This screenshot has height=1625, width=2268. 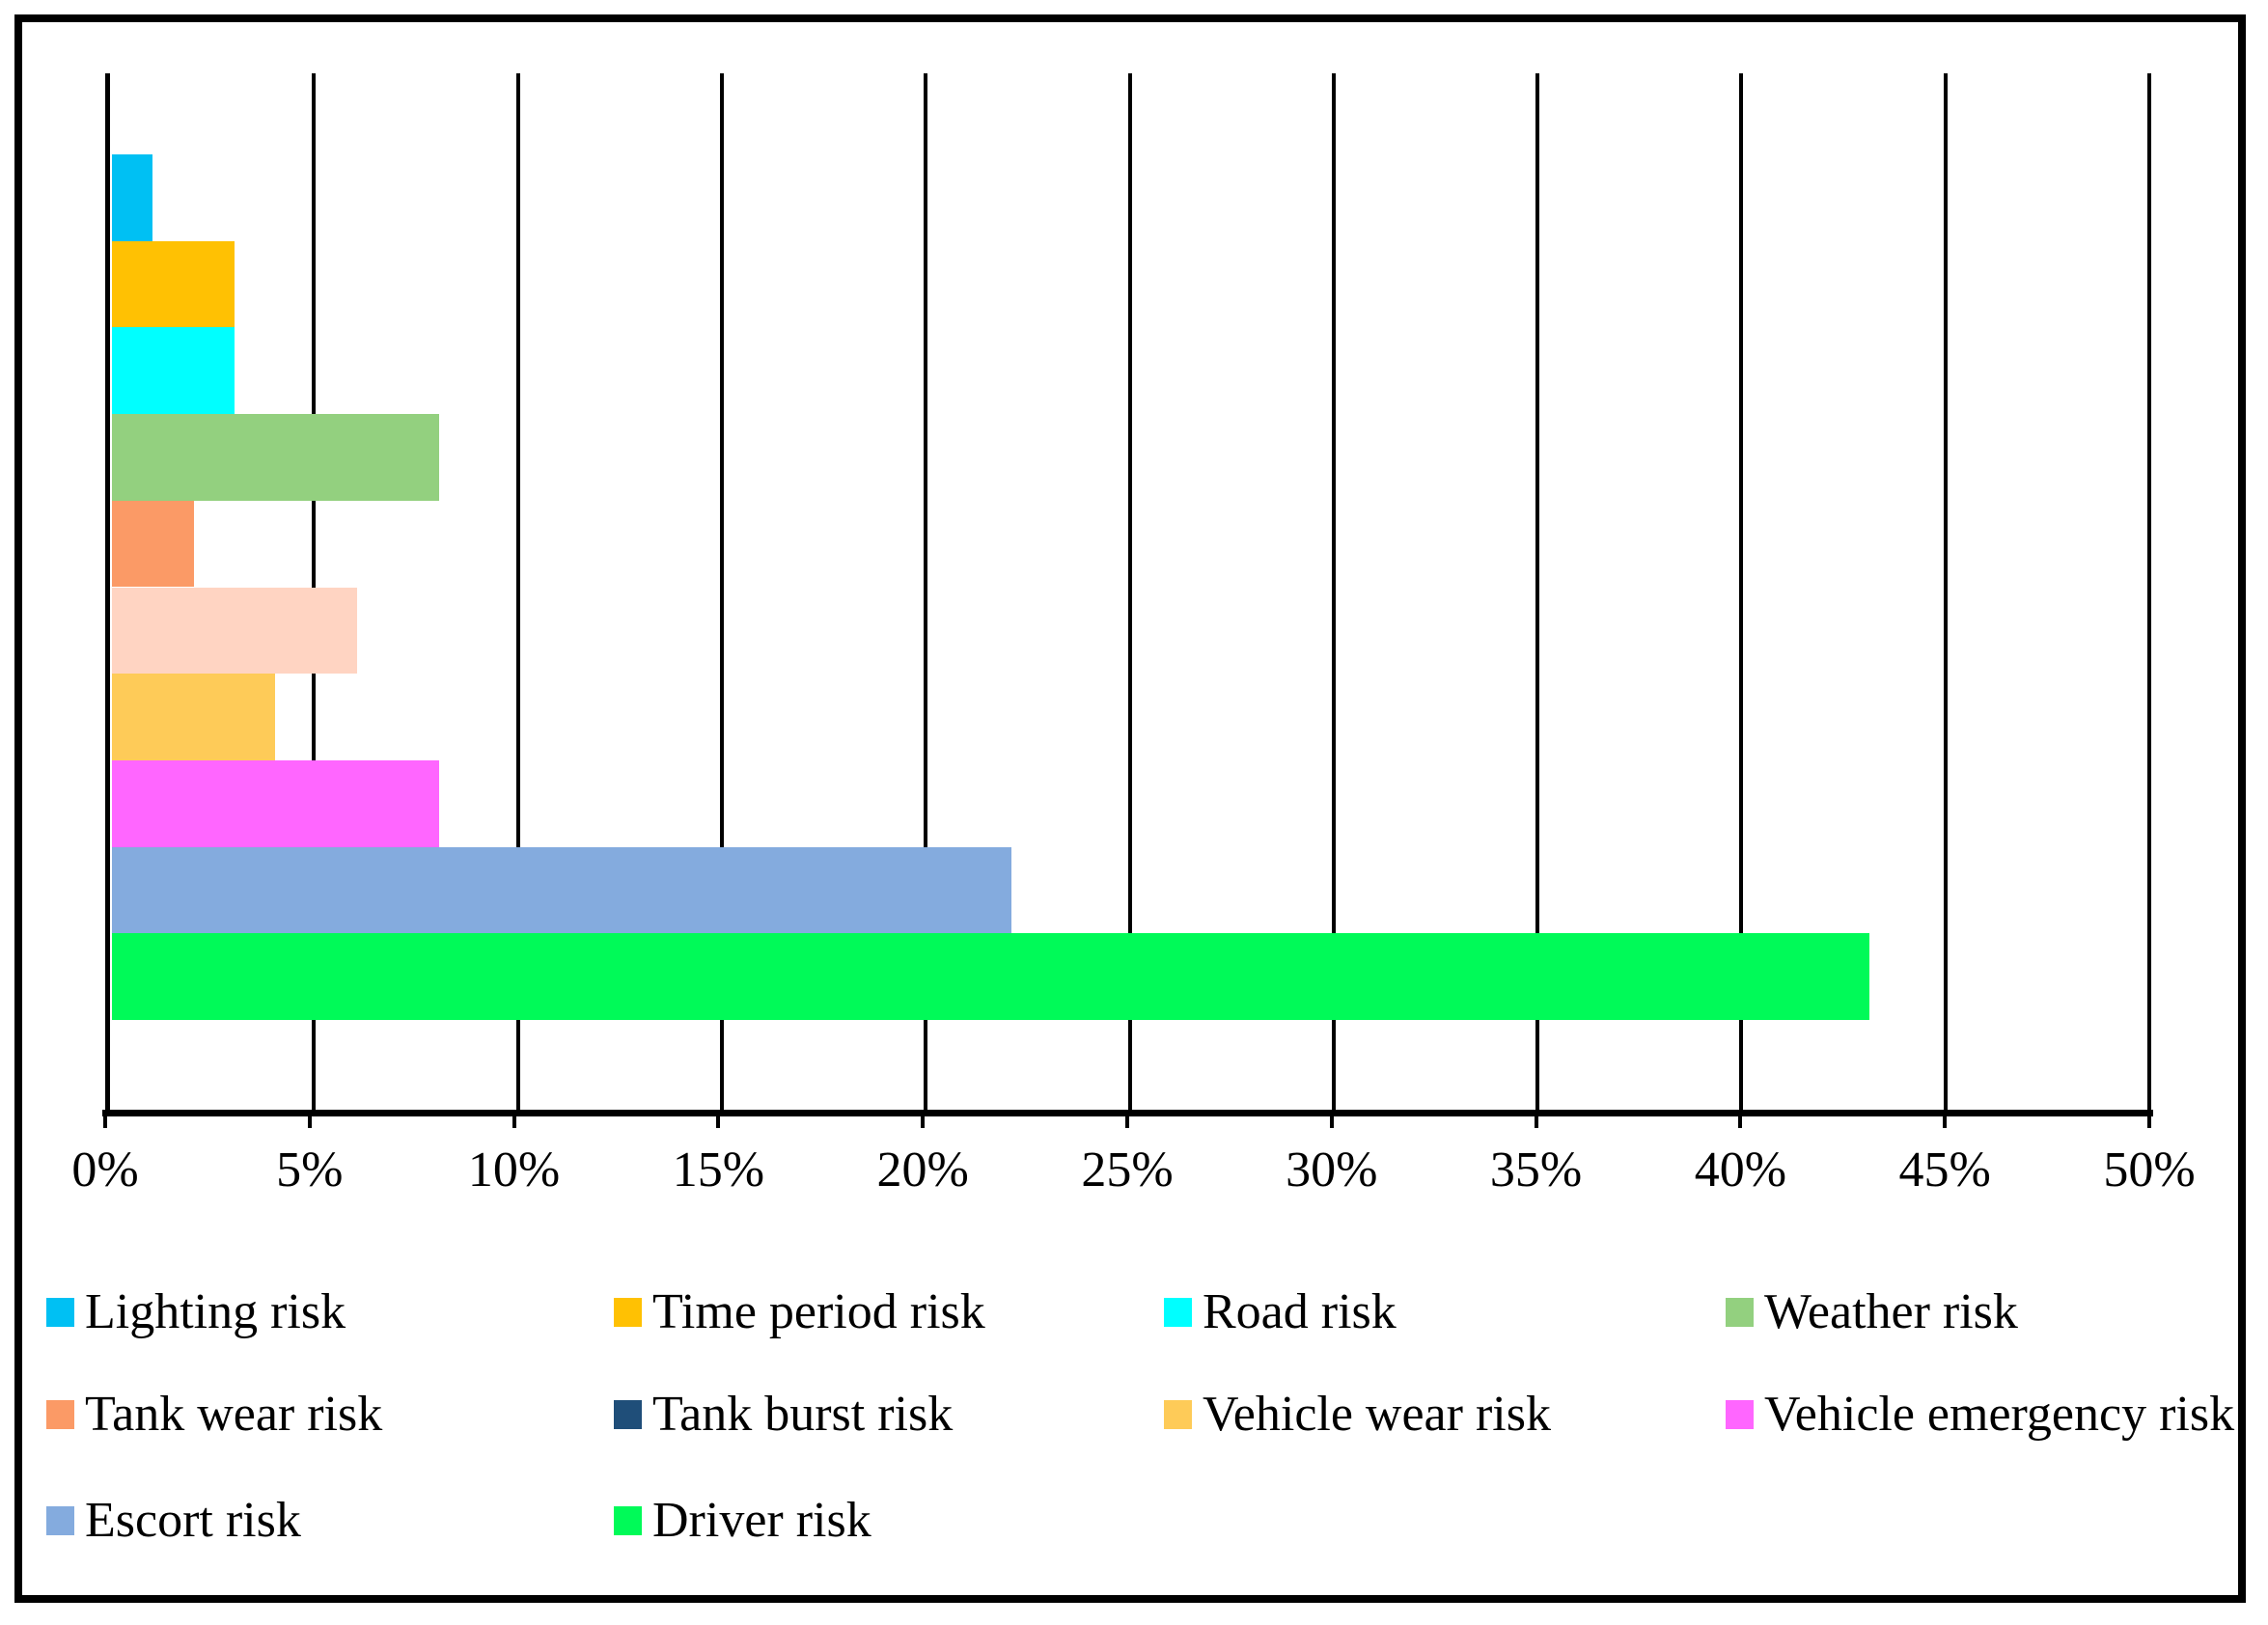 What do you see at coordinates (926, 591) in the screenshot?
I see `gridline-20pct` at bounding box center [926, 591].